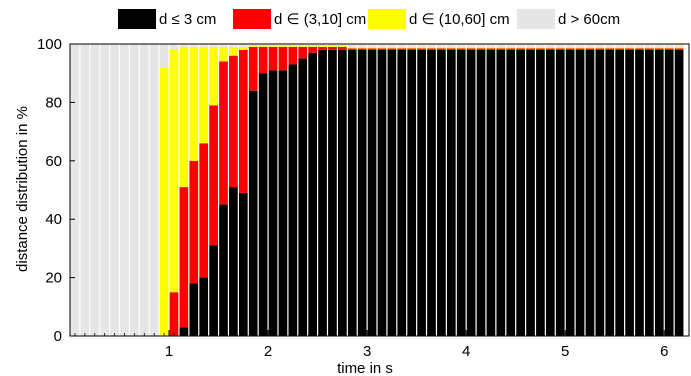 Image resolution: width=691 pixels, height=376 pixels. Describe the element at coordinates (58, 336) in the screenshot. I see `y-tick-label-0: 0` at that location.